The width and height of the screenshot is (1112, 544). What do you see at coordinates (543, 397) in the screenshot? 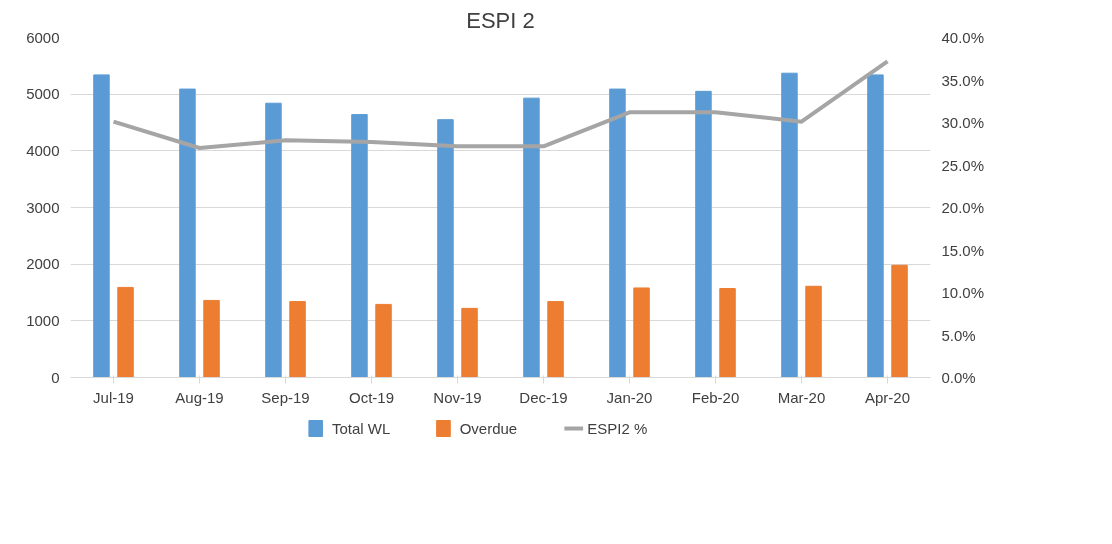
I see `x-tick-label: Dec-19` at bounding box center [543, 397].